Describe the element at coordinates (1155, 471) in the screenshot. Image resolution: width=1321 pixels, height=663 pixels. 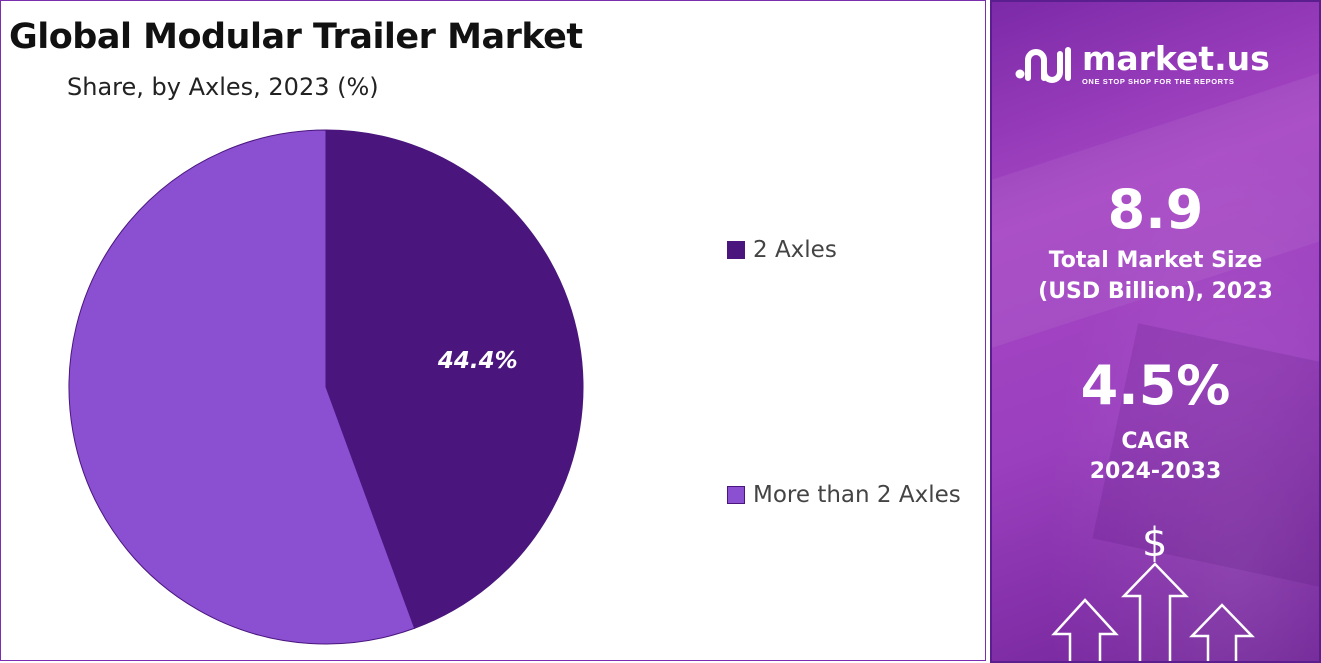
I see `cagr-label-line2: 2024-2033` at that location.